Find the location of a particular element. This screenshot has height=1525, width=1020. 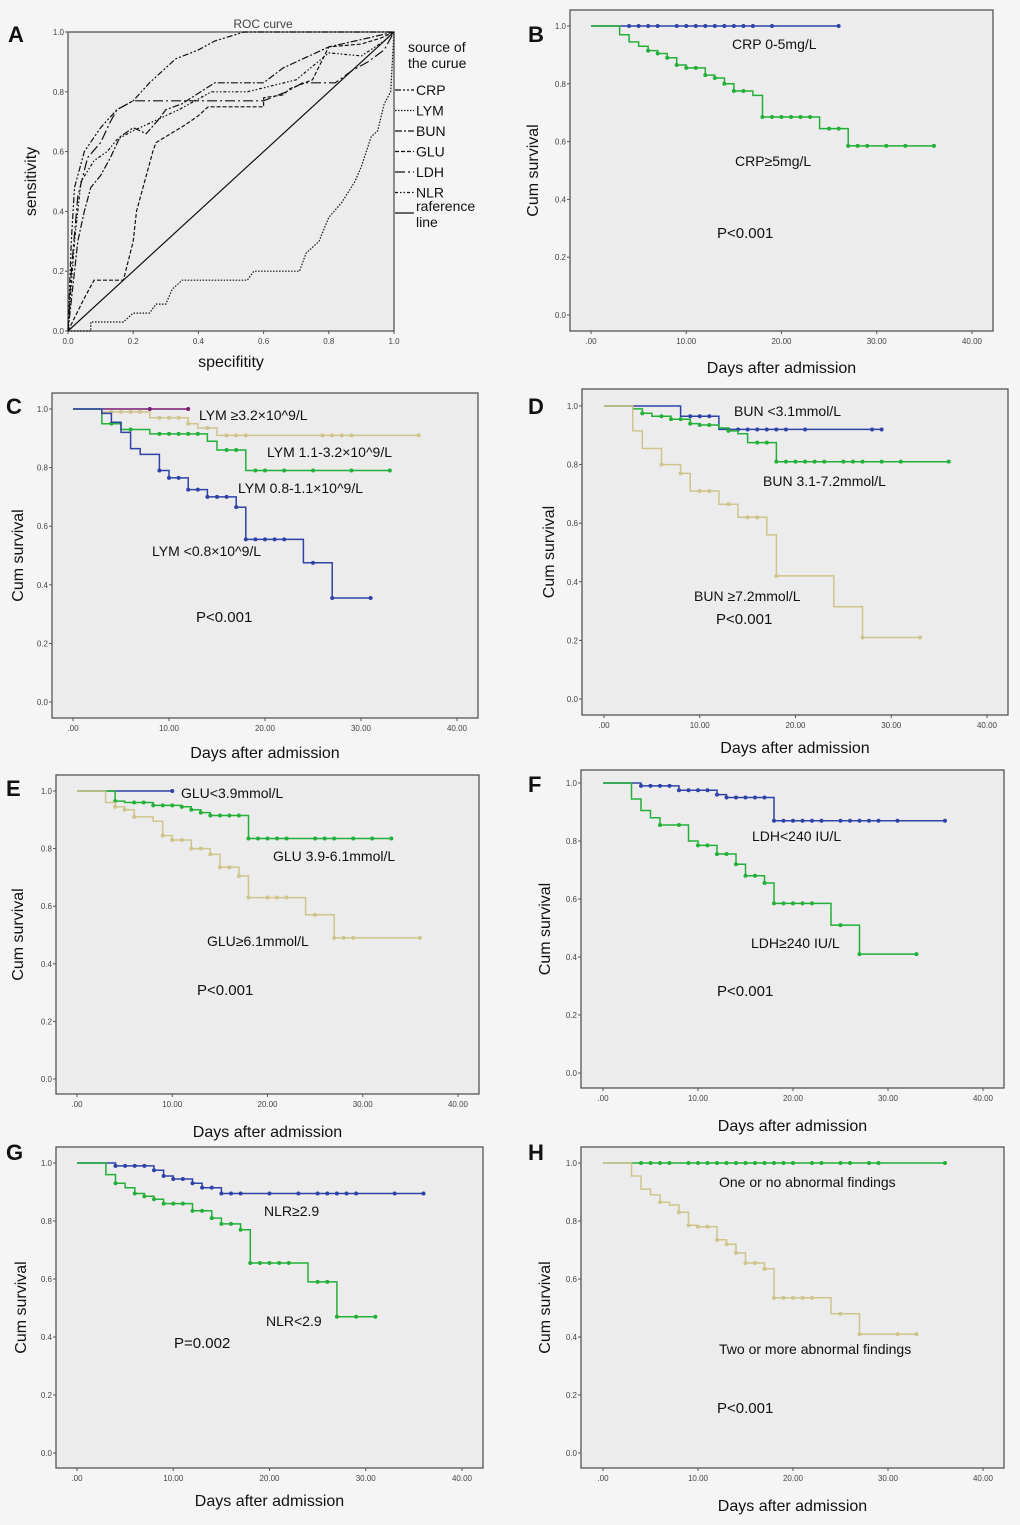

km-series-blue is located at coordinates (251, 1179).